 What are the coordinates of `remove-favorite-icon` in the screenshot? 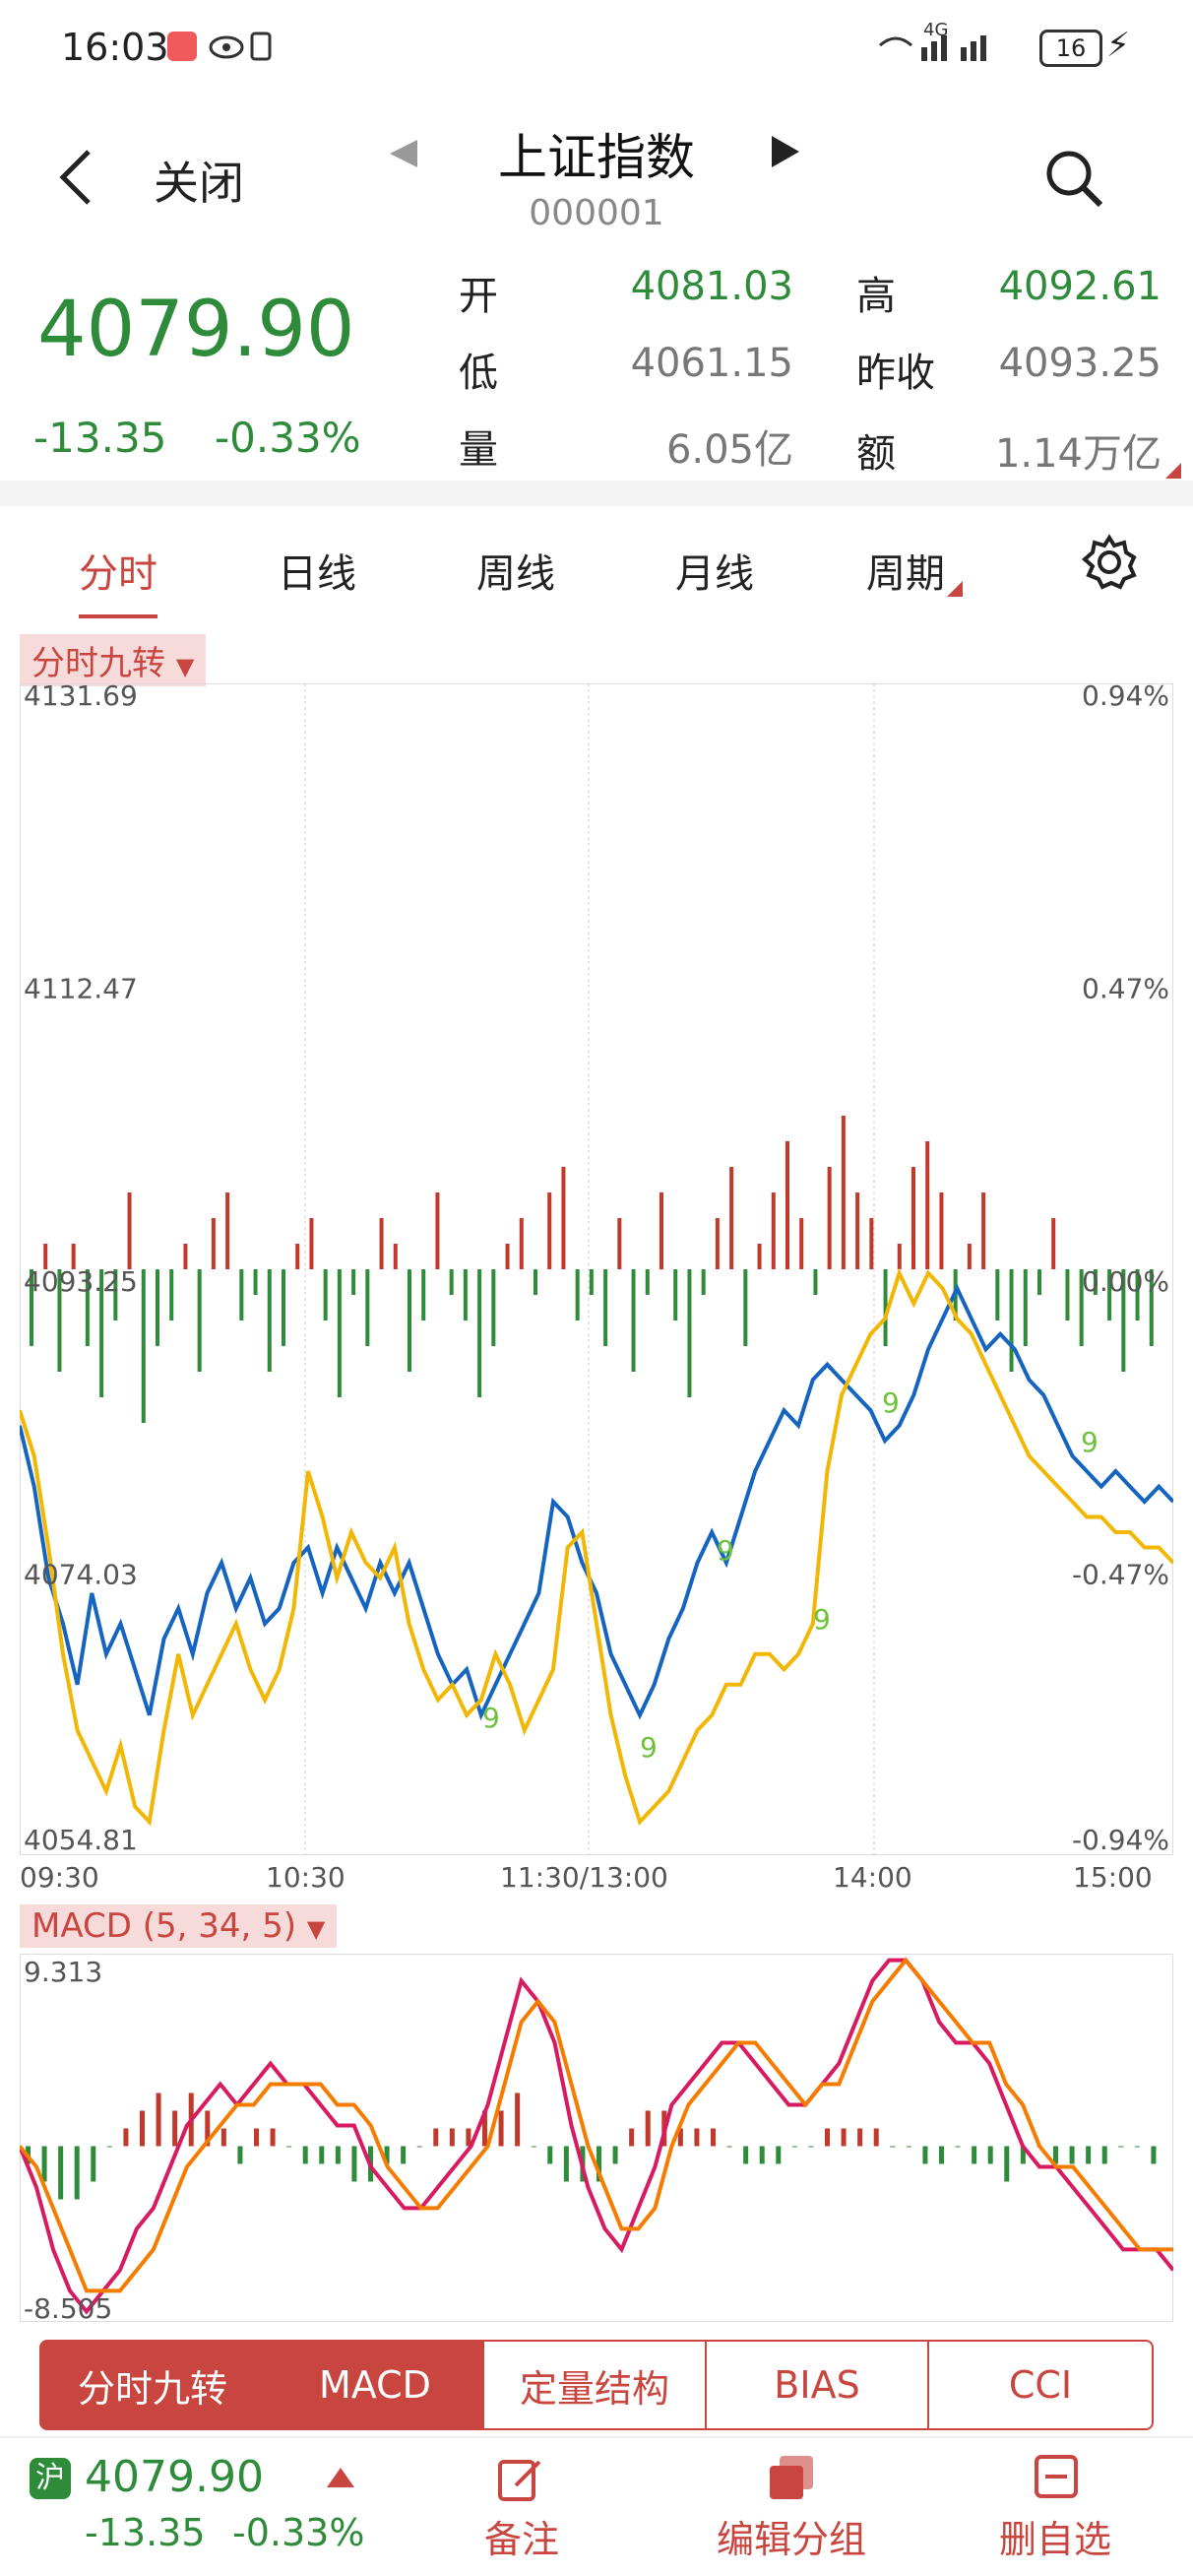 It's located at (1056, 2476).